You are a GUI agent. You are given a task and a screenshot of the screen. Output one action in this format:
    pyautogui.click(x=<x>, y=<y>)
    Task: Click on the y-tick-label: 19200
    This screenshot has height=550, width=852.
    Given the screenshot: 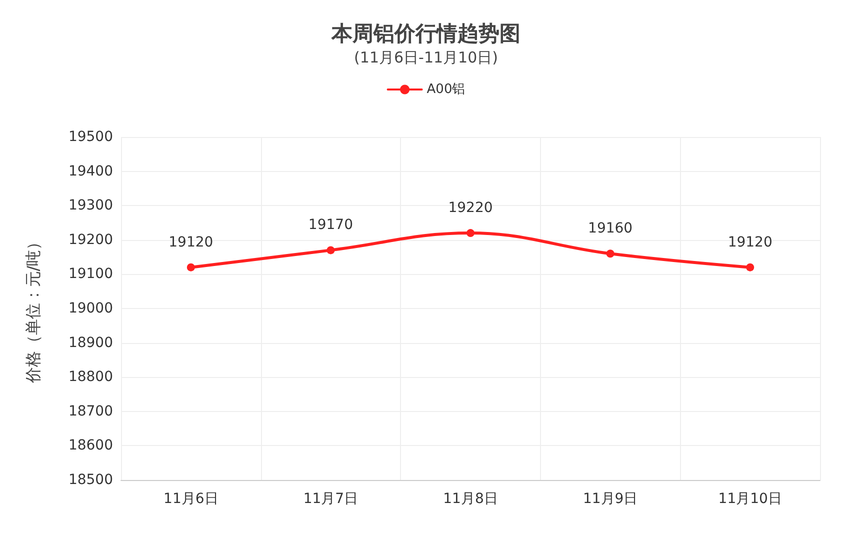 What is the action you would take?
    pyautogui.click(x=90, y=240)
    